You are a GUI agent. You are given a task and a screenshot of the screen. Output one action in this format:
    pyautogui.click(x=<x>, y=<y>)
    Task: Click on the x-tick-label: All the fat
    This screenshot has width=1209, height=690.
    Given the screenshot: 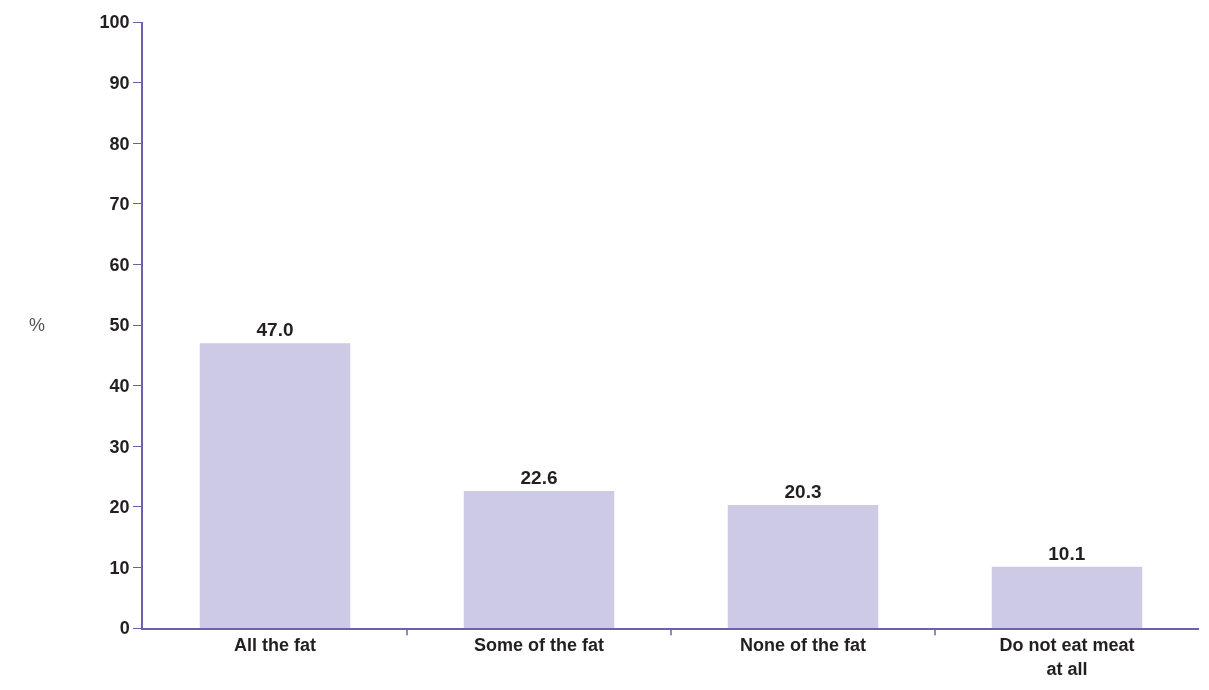 What is the action you would take?
    pyautogui.click(x=275, y=645)
    